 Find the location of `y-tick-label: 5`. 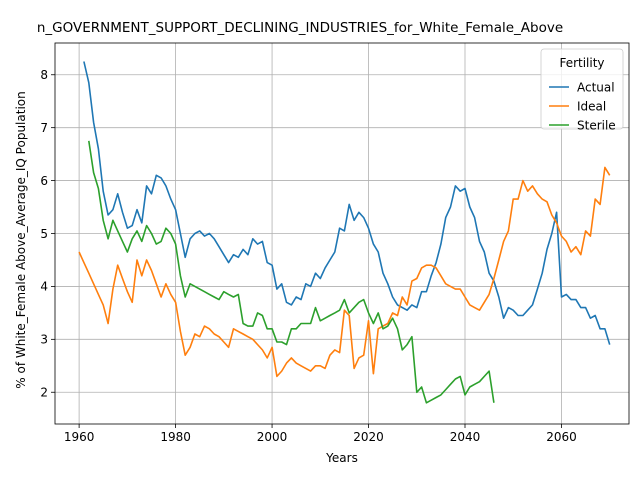

y-tick-label: 5 is located at coordinates (44, 234).